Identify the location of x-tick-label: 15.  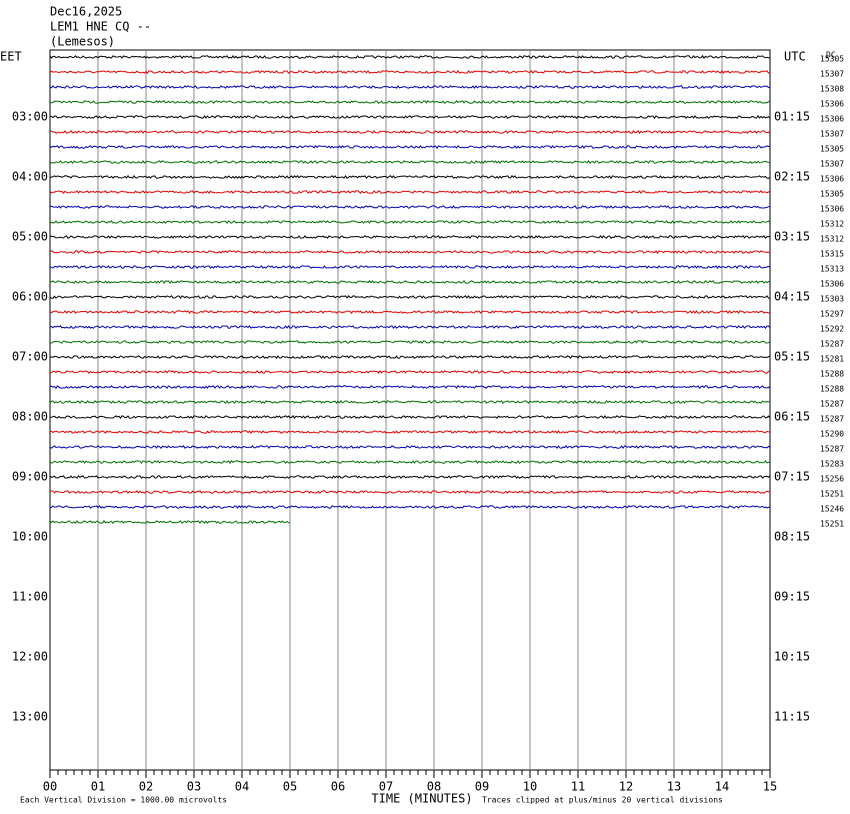
(770, 787).